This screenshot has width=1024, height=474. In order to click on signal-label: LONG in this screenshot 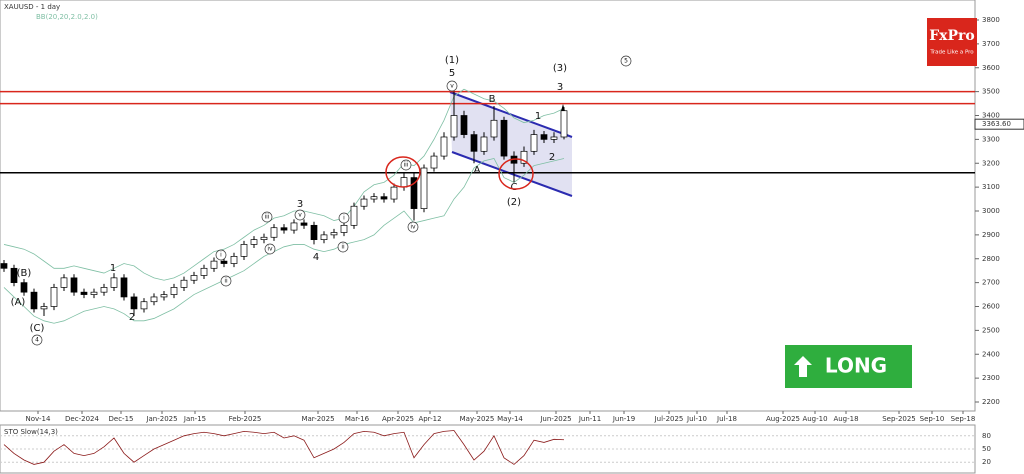, I will do `click(856, 366)`.